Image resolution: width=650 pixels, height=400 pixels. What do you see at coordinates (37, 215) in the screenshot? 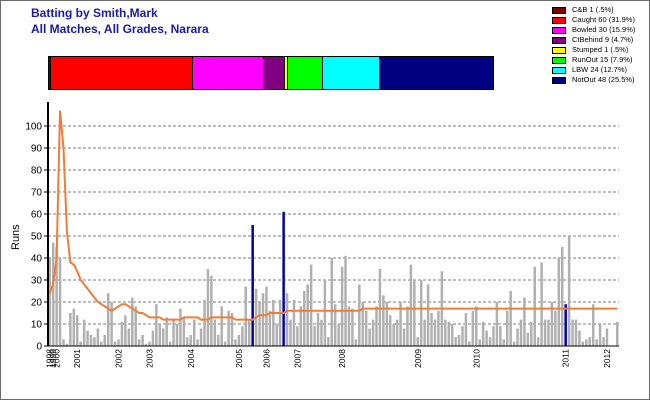
I see `y-tick-label: 60` at bounding box center [37, 215].